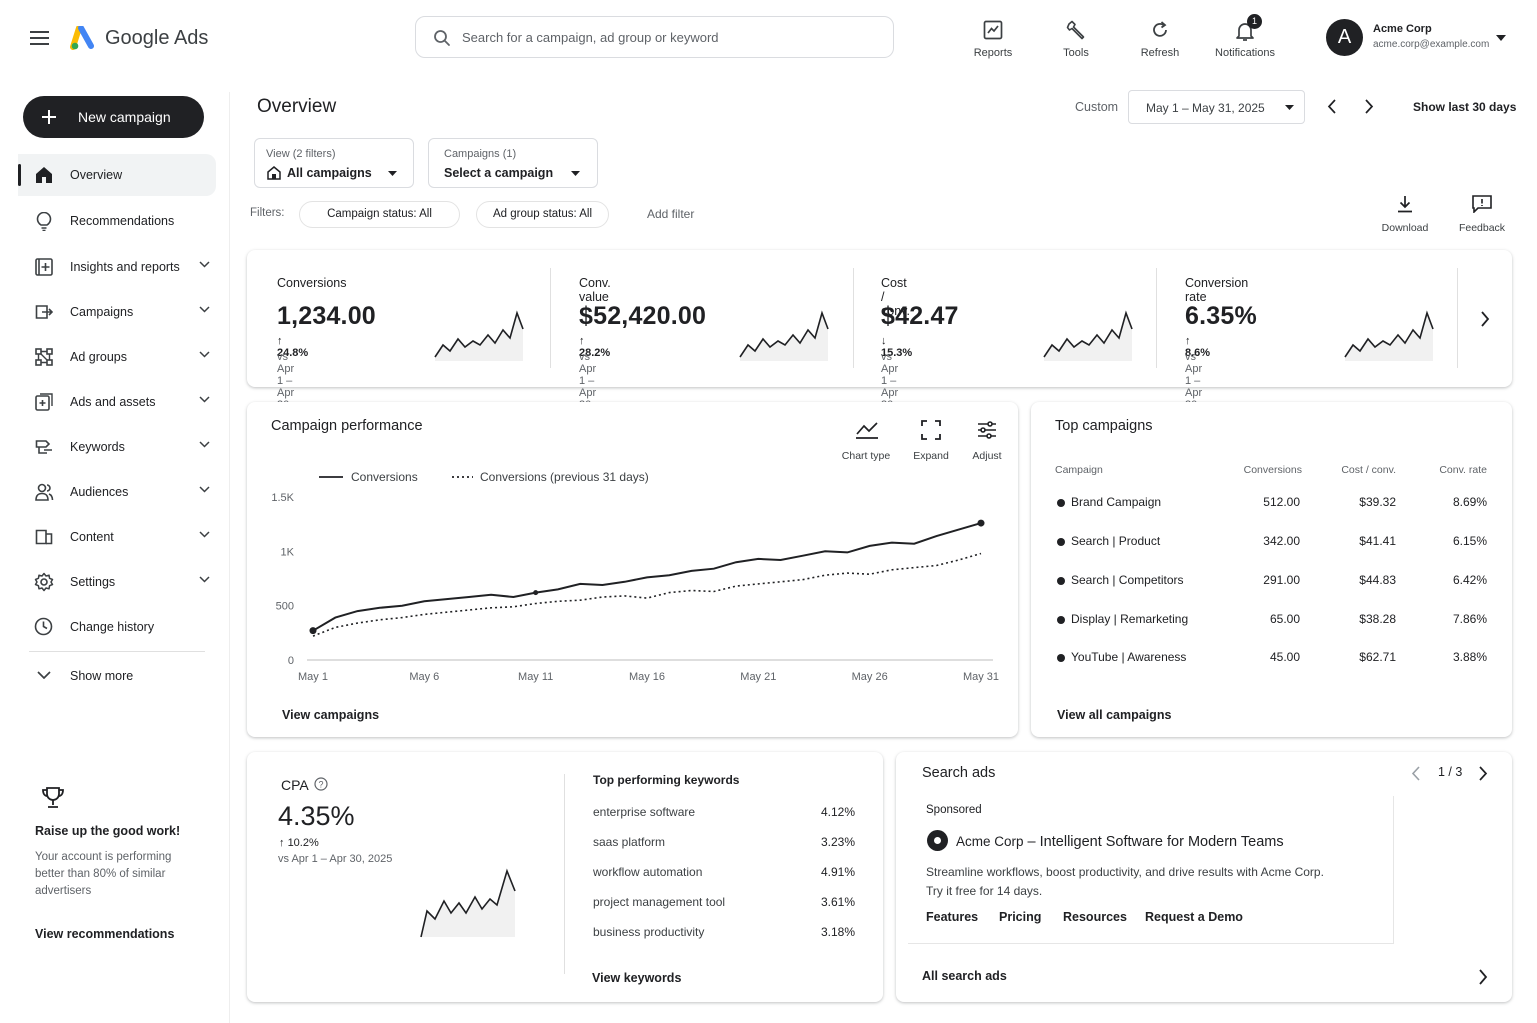 The width and height of the screenshot is (1537, 1023). I want to click on campaign-name: YouTube | Awareness, so click(1129, 657).